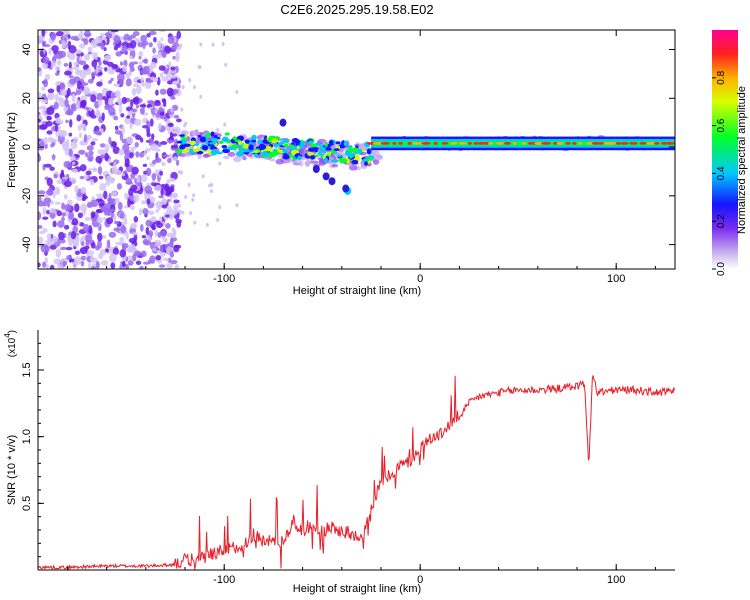 This screenshot has width=750, height=600. What do you see at coordinates (224, 279) in the screenshot?
I see `x-tick-label: -100` at bounding box center [224, 279].